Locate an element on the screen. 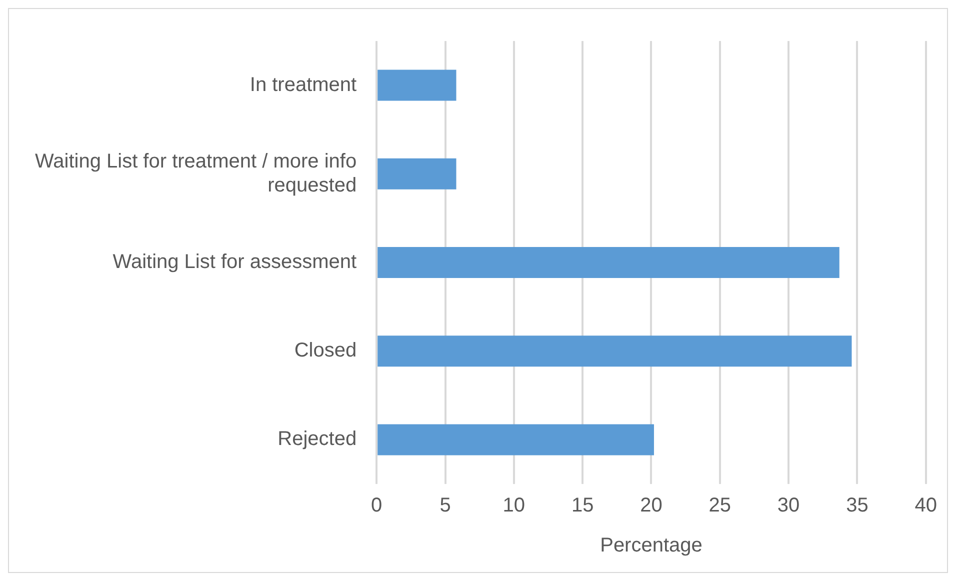 This screenshot has height=581, width=956. y-tick-label: Waiting List for assessment is located at coordinates (235, 262).